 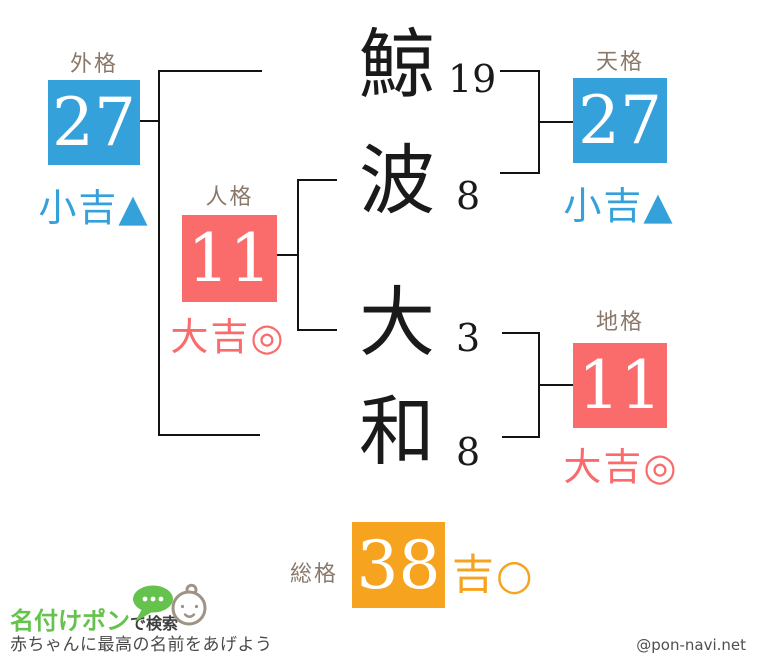 I want to click on gaikaku-value-box: 27, so click(x=94, y=122).